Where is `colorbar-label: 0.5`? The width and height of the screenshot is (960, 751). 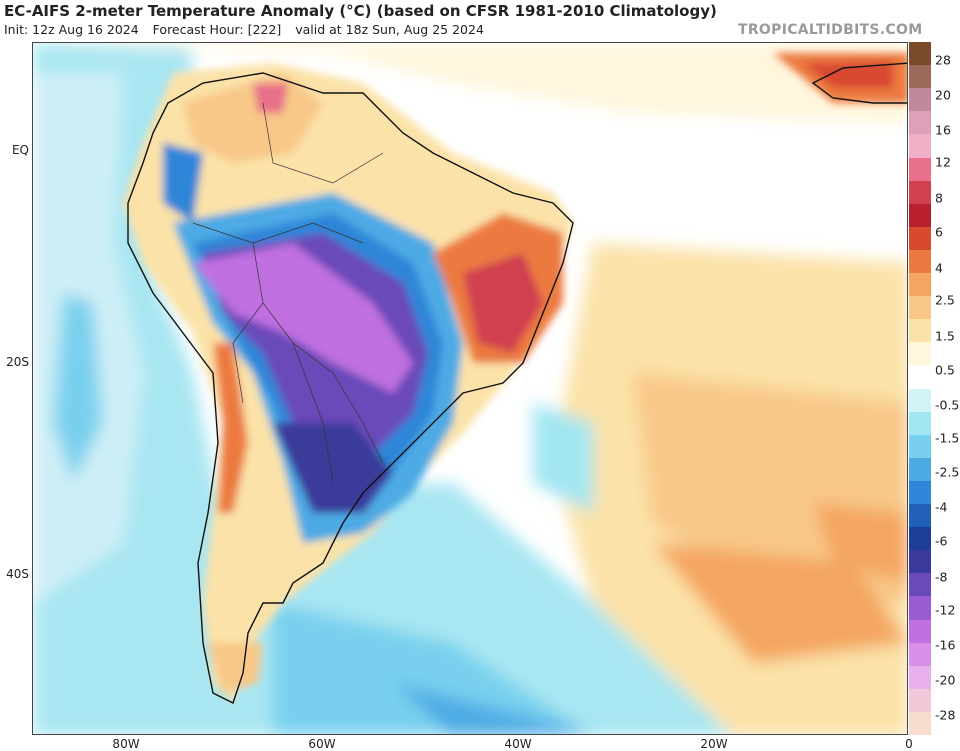
colorbar-label: 0.5 is located at coordinates (945, 370).